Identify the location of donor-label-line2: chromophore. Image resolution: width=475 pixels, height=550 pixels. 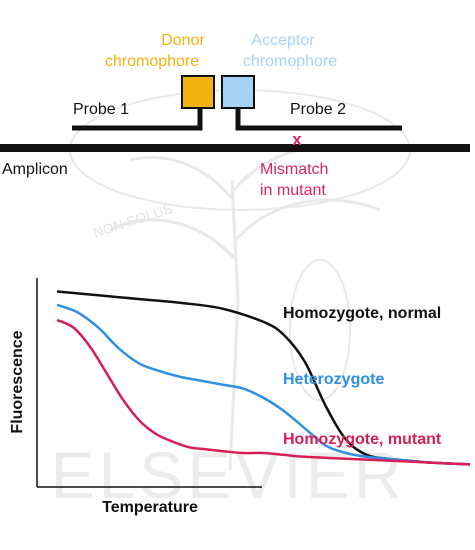
(152, 61).